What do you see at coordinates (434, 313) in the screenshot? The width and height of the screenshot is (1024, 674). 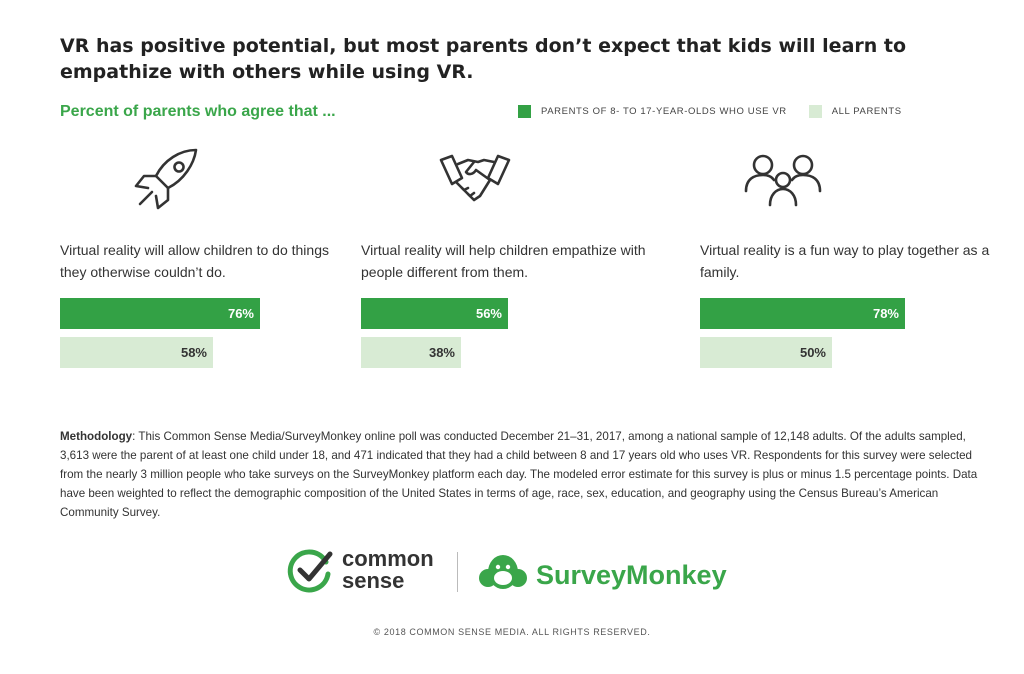 I see `bar-vr-parents-2: 56%` at bounding box center [434, 313].